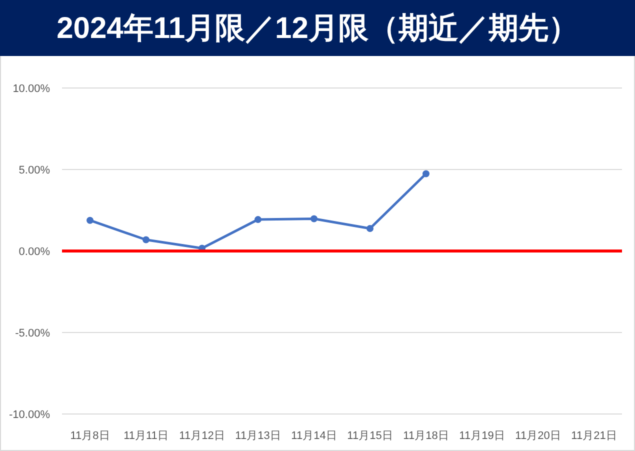 This screenshot has width=635, height=451. Describe the element at coordinates (317, 28) in the screenshot. I see `chart-title: 2024年11月限／12月限（期近／期先）` at that location.